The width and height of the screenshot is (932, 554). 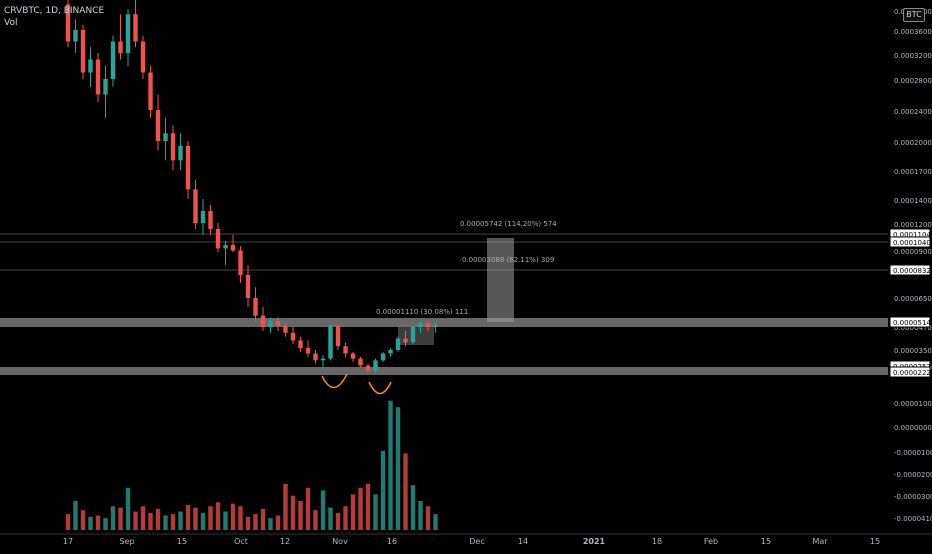 What do you see at coordinates (466, 539) in the screenshot?
I see `time-axis: 17 Sep 15 Oct 12 Nov 16 Dec 14 2021 18 Feb 15 Mar 15` at bounding box center [466, 539].